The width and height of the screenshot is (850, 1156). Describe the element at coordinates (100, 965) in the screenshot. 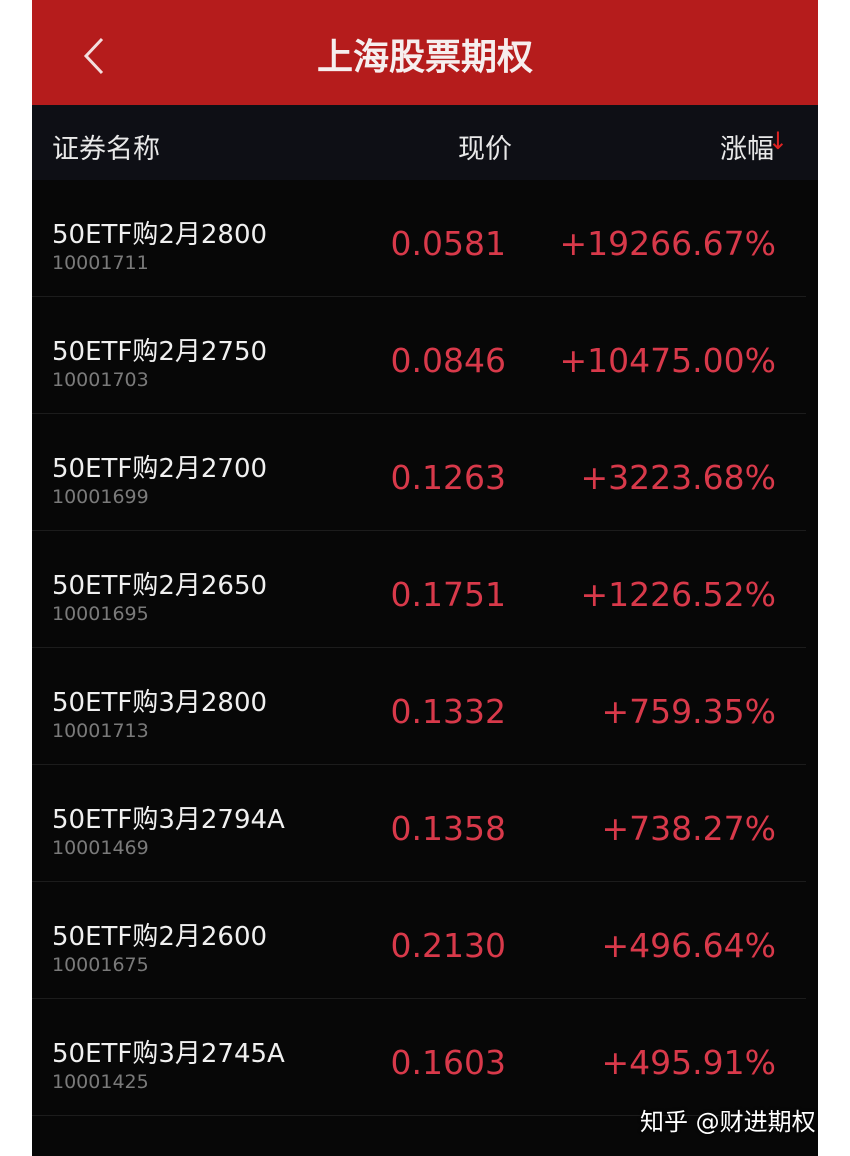

I see `option-code: 10001675` at that location.